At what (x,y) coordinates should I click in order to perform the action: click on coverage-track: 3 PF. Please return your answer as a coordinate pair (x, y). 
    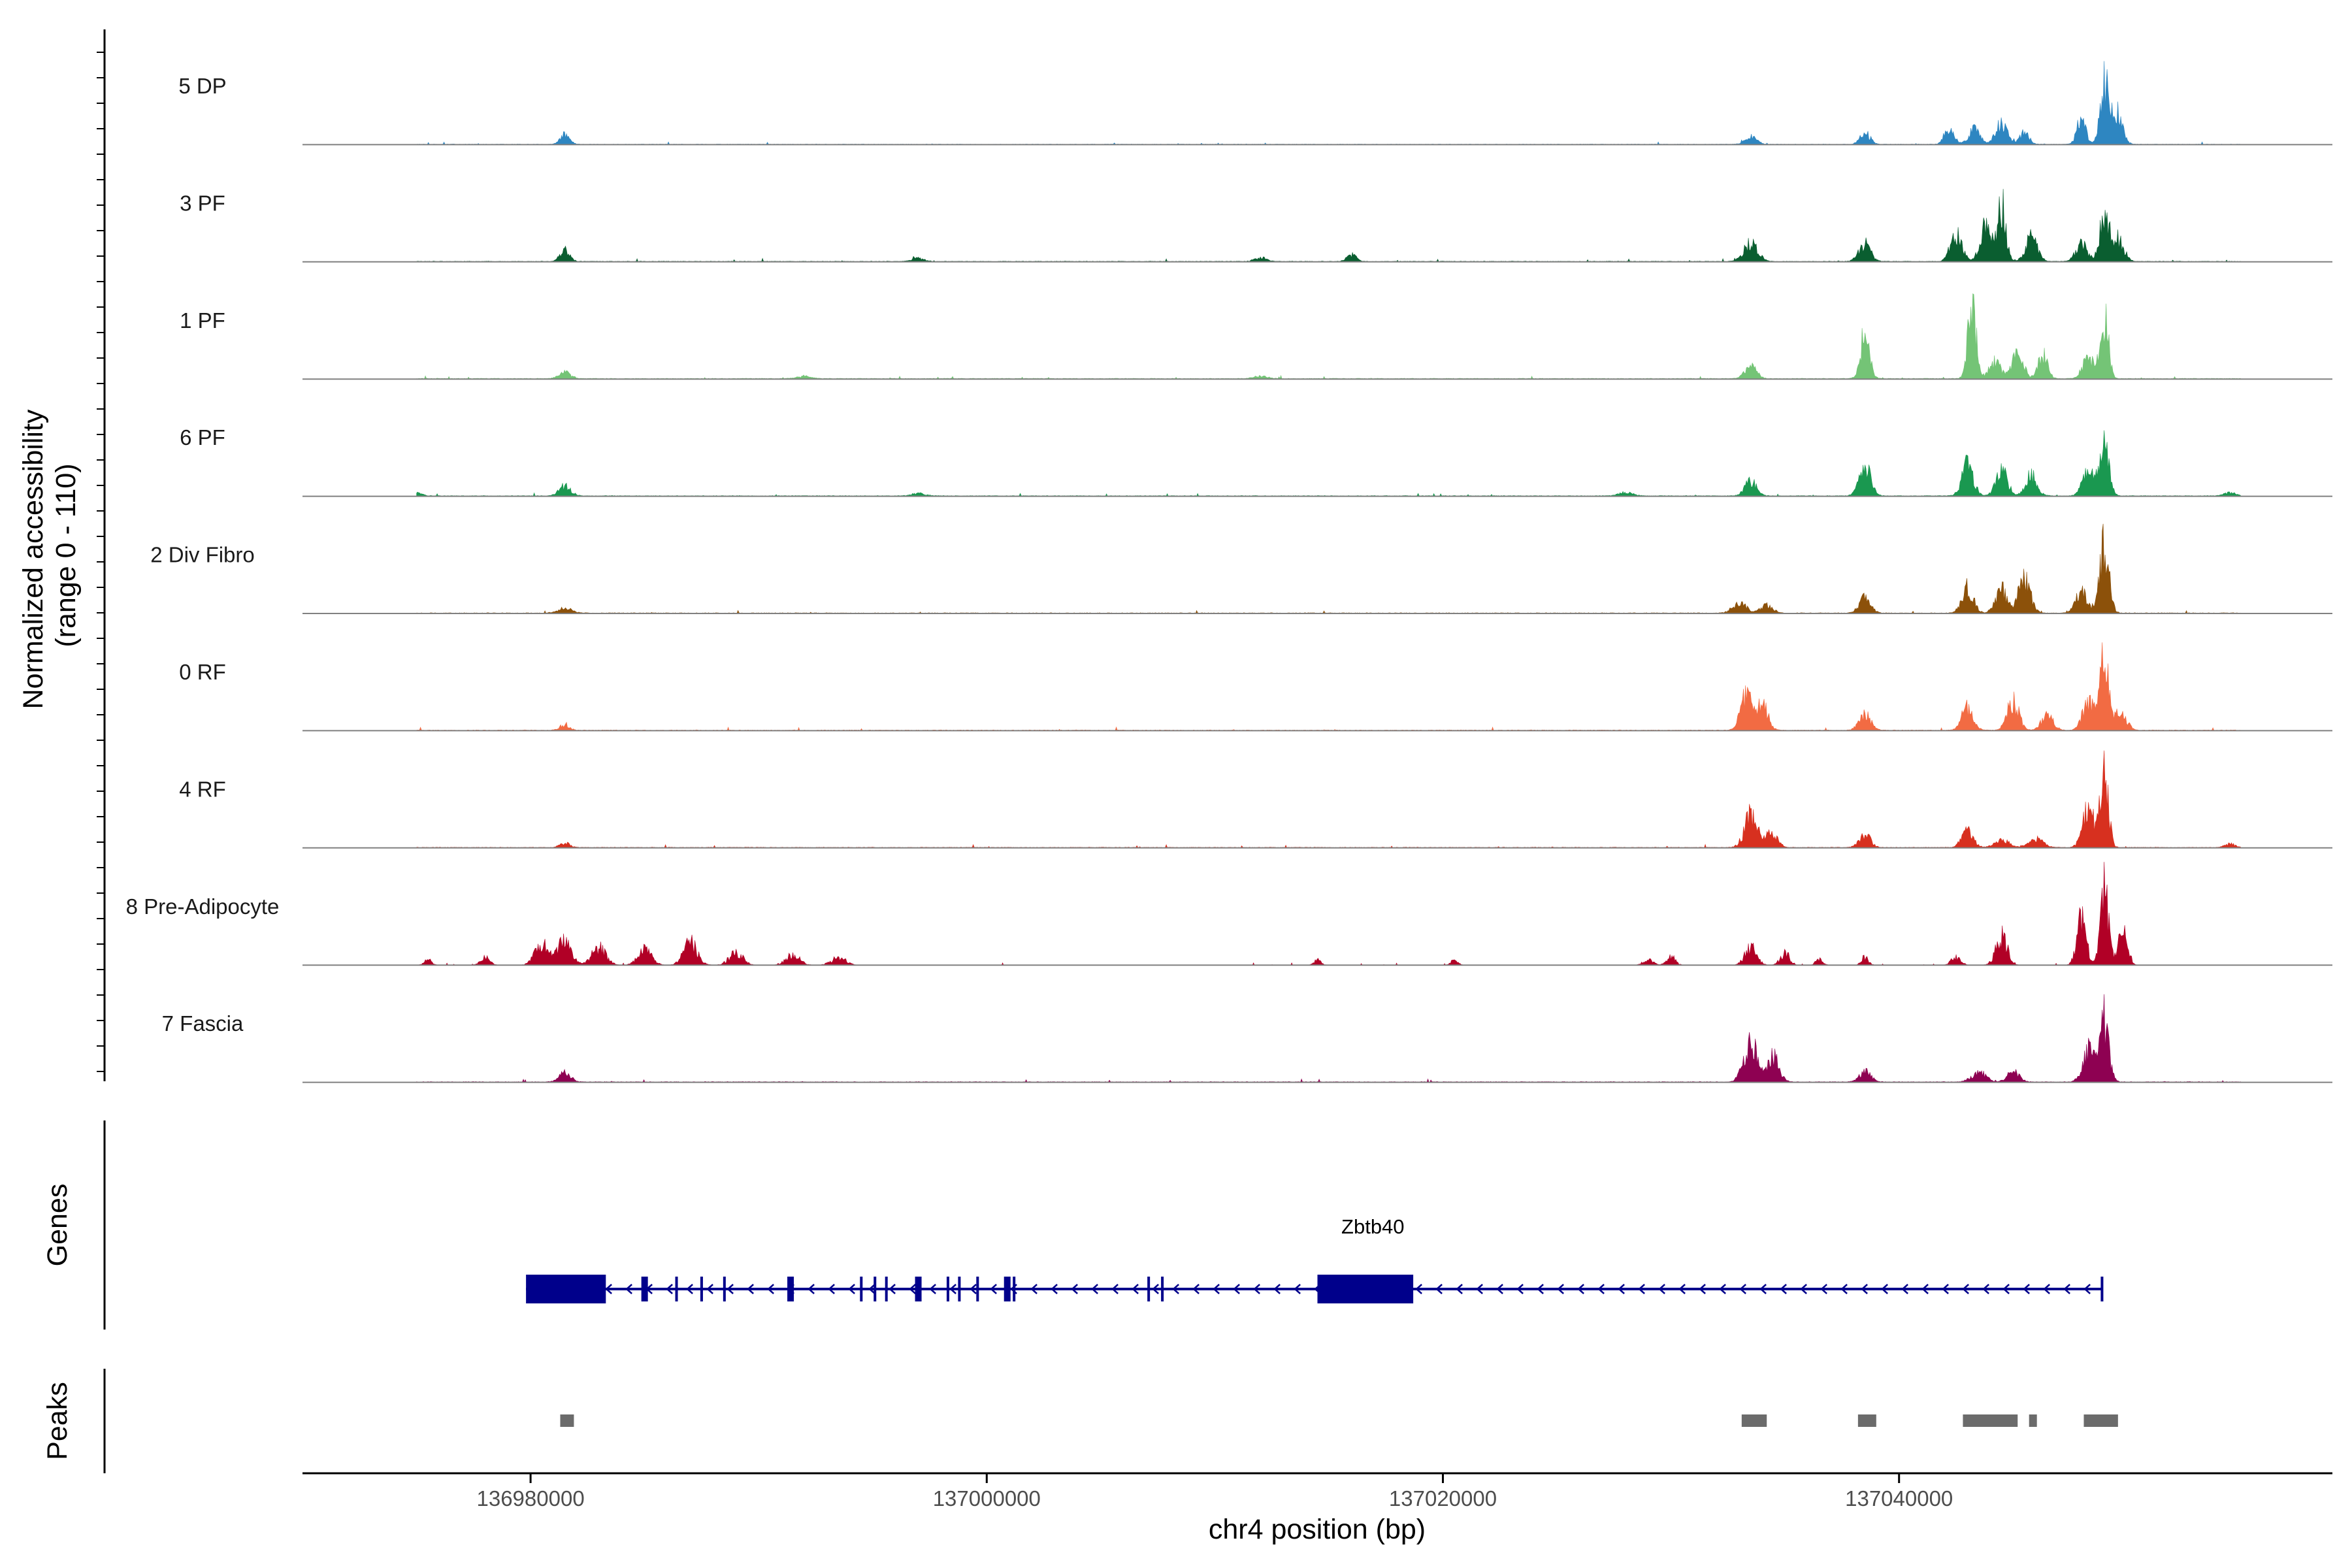
    Looking at the image, I should click on (1256, 226).